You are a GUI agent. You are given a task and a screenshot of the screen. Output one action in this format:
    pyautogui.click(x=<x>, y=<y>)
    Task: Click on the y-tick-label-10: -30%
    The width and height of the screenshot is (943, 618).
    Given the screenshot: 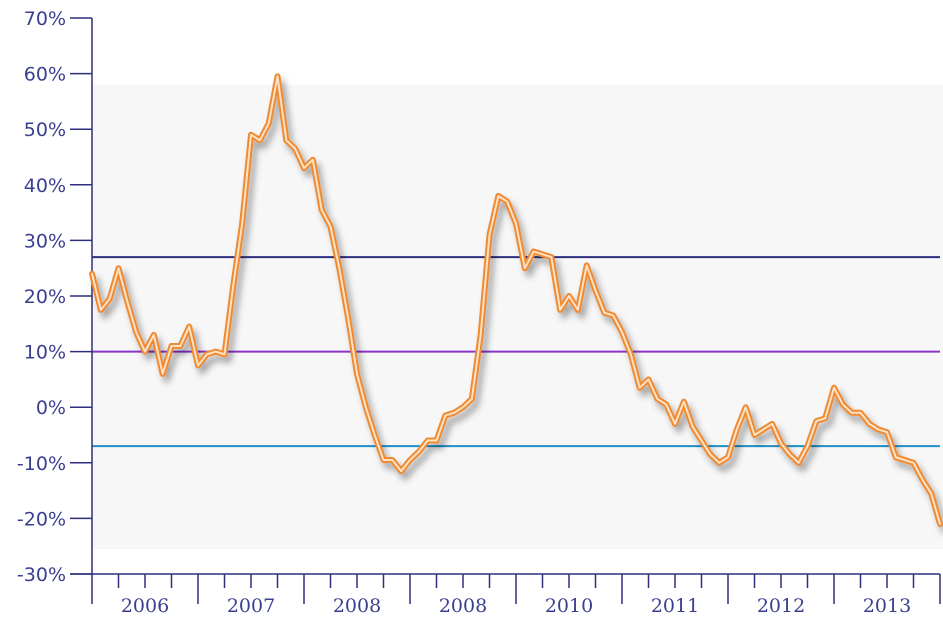 What is the action you would take?
    pyautogui.click(x=41, y=575)
    